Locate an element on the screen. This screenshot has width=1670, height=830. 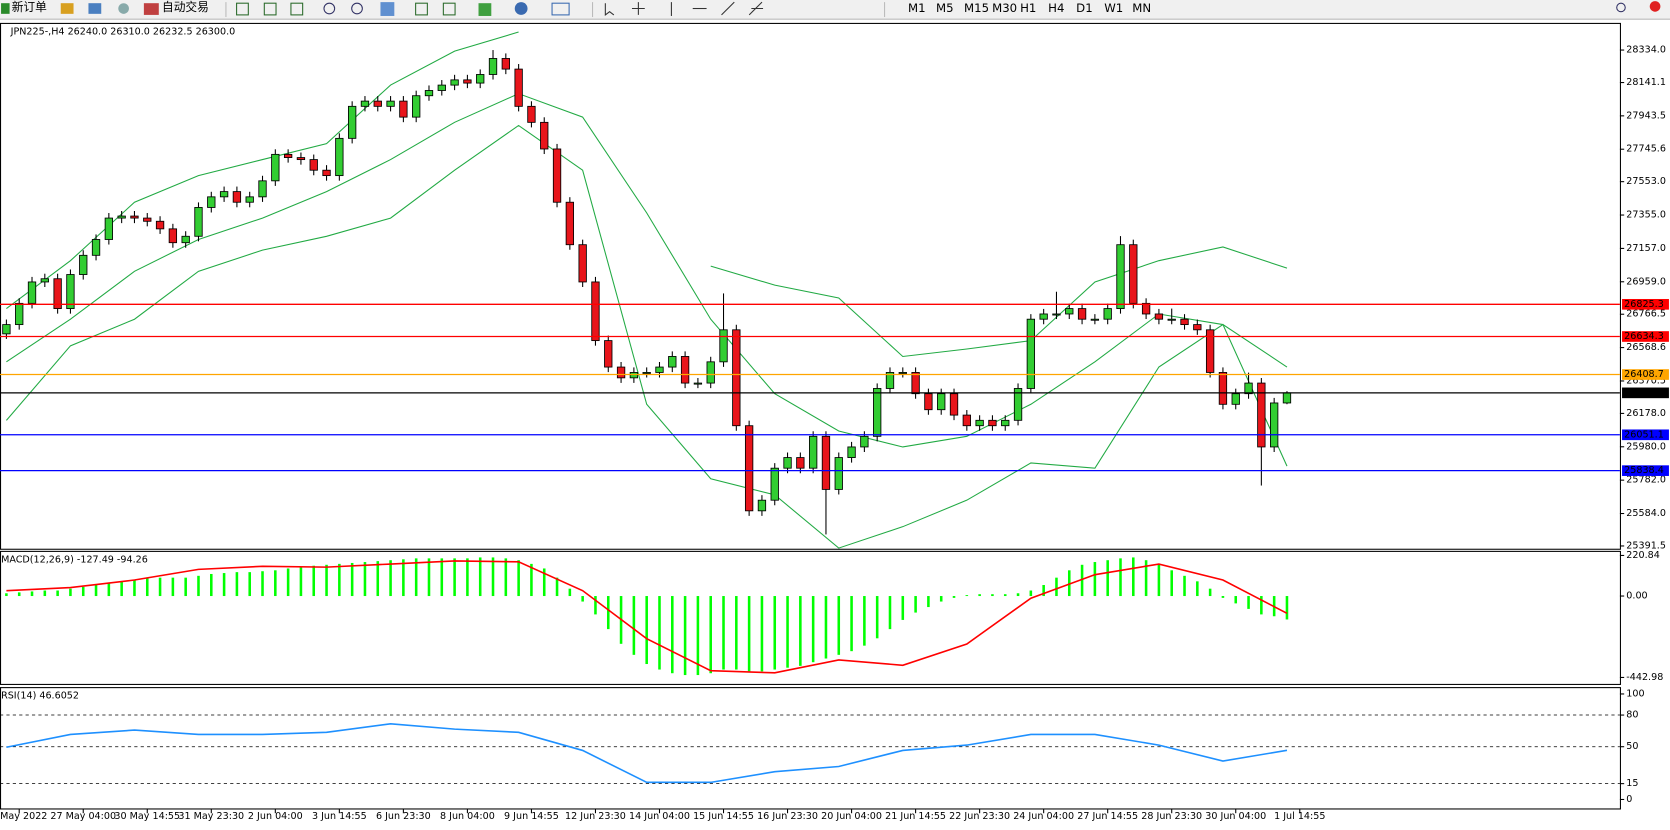
zoom-in is located at coordinates (329, 8).